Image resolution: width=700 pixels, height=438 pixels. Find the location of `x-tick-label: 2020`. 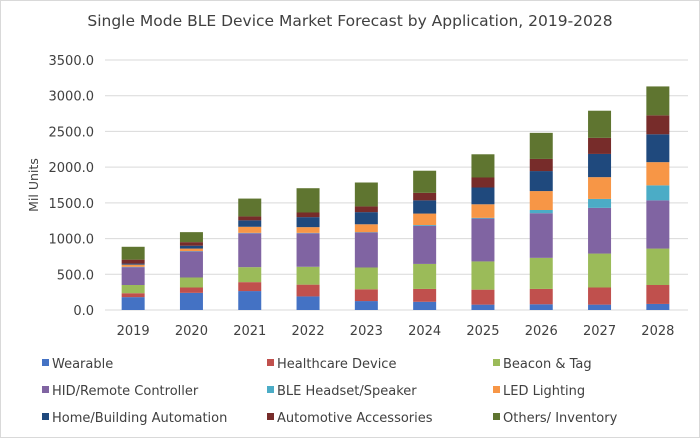

x-tick-label: 2020 is located at coordinates (191, 331).